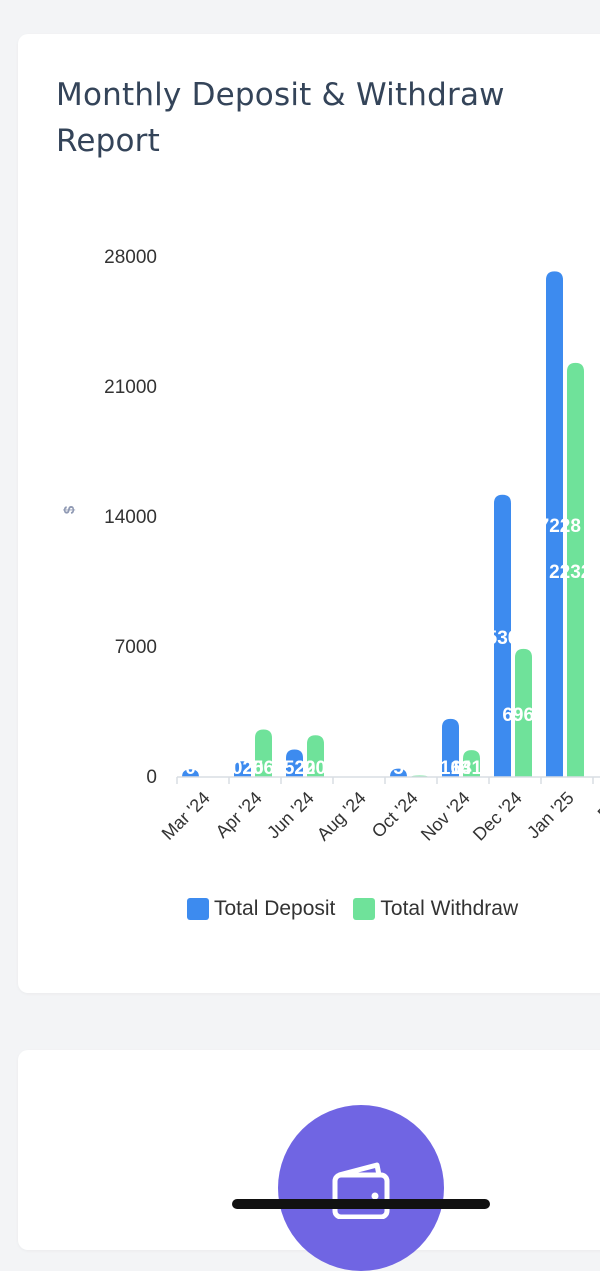  I want to click on wallet-icon, so click(361, 1190).